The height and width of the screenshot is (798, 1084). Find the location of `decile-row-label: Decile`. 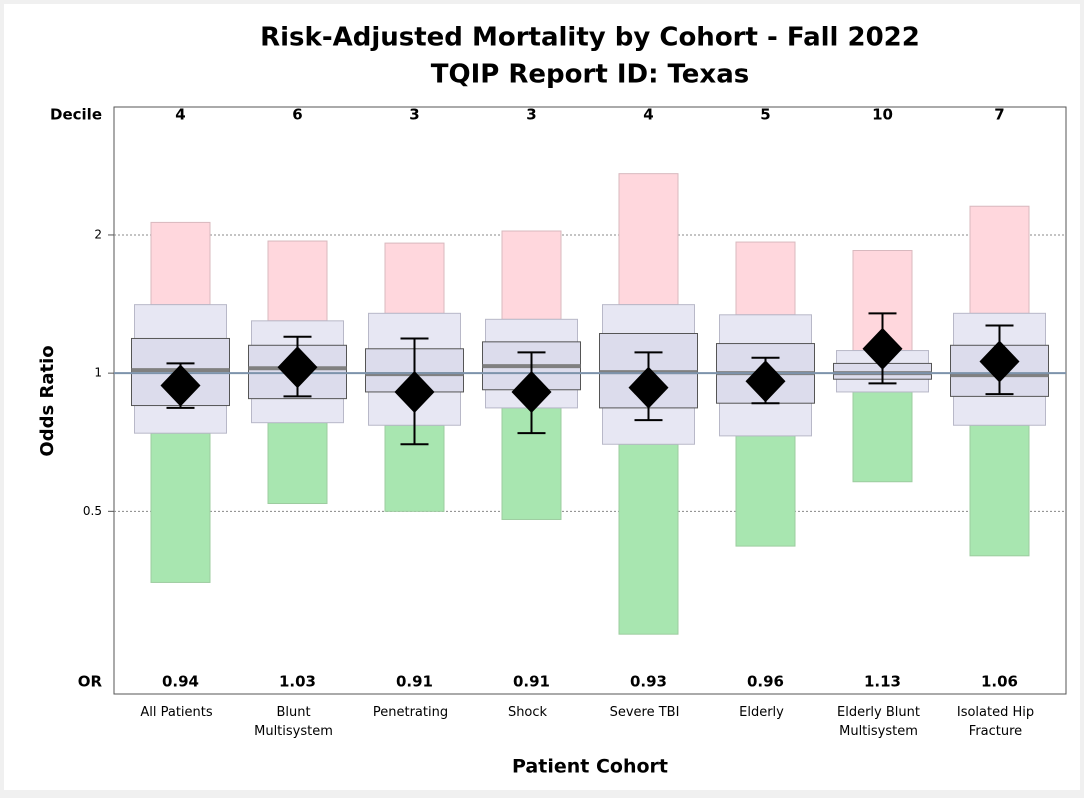

decile-row-label: Decile is located at coordinates (76, 115).